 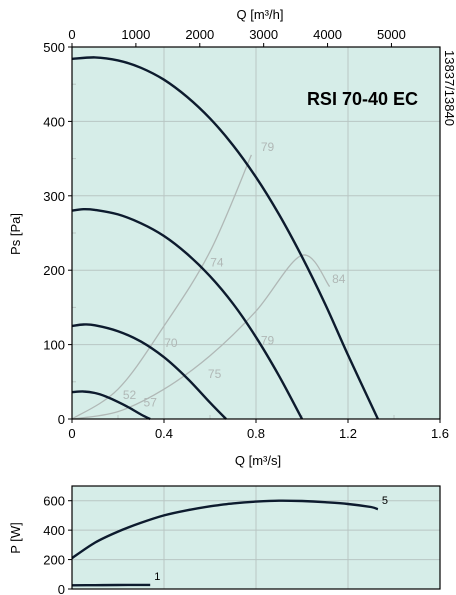 What do you see at coordinates (199, 34) in the screenshot?
I see `x2-tick-label: 2000` at bounding box center [199, 34].